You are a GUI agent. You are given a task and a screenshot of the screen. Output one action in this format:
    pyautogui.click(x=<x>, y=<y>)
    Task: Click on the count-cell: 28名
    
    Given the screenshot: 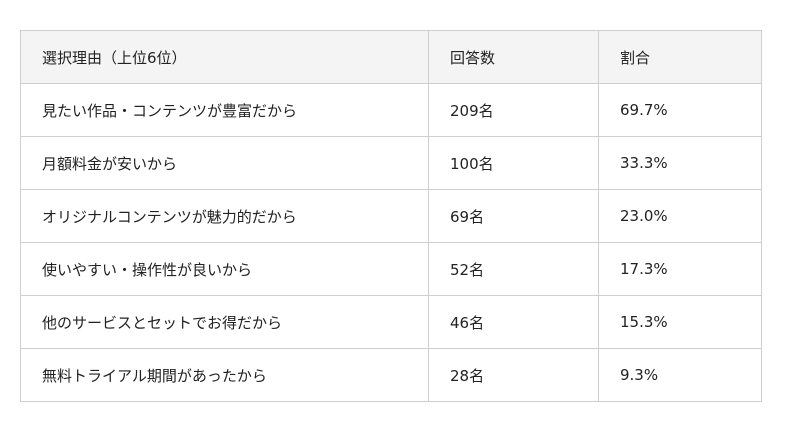 What is the action you would take?
    pyautogui.click(x=513, y=375)
    